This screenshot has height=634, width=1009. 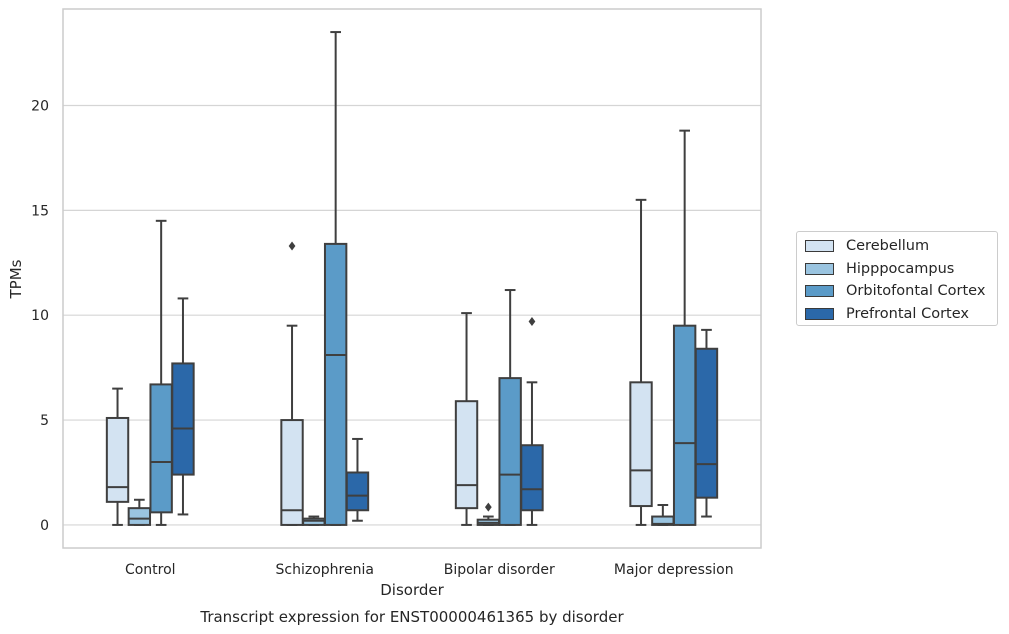 I want to click on legend-entry: Prefrontal Cortex, so click(x=887, y=314).